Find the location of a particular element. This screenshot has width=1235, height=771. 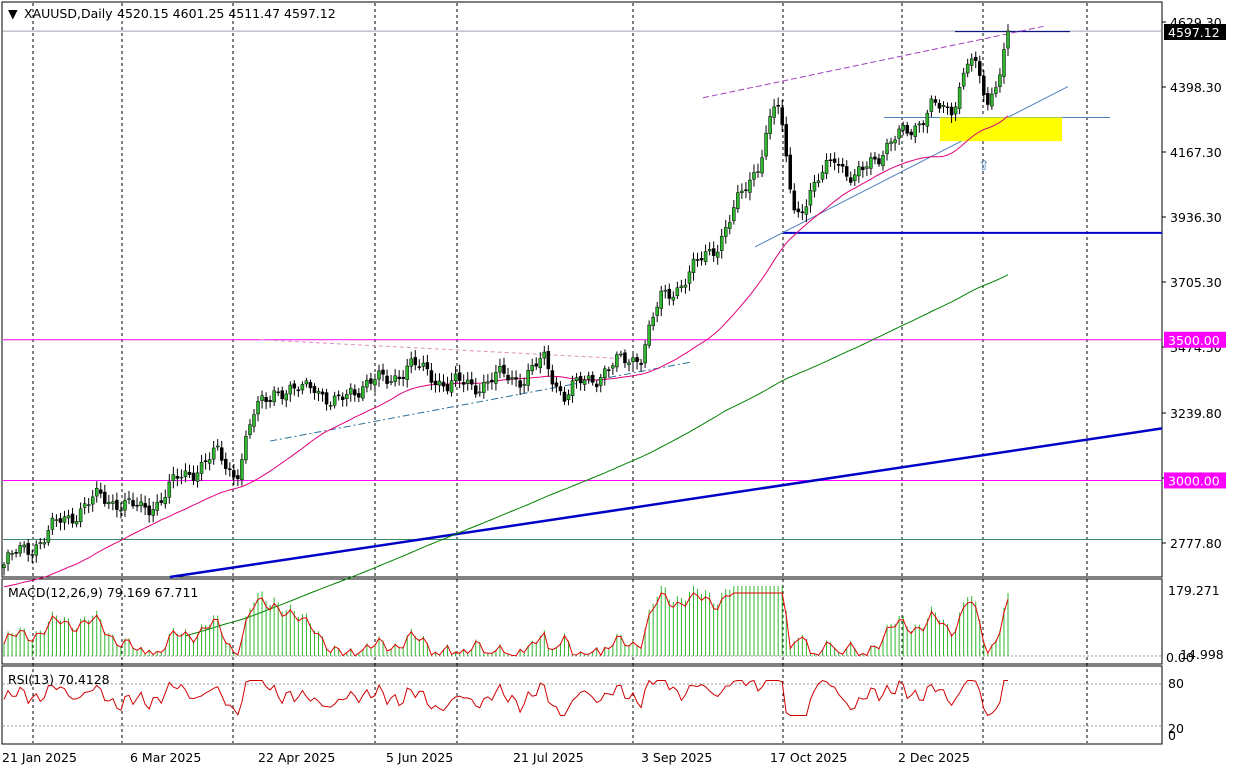

header-triangle-icon: ▼ is located at coordinates (13, 13).